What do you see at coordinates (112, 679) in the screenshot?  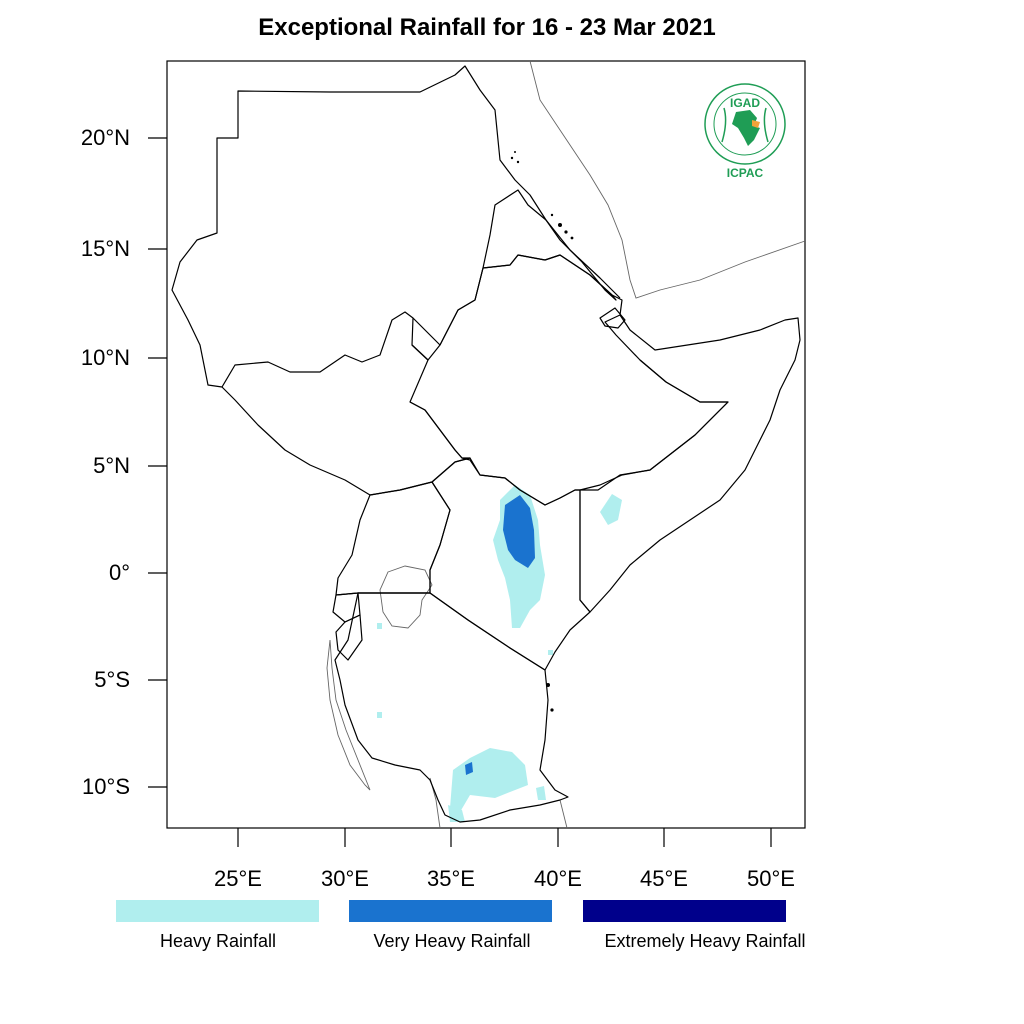 I see `lat-label: 5°S` at bounding box center [112, 679].